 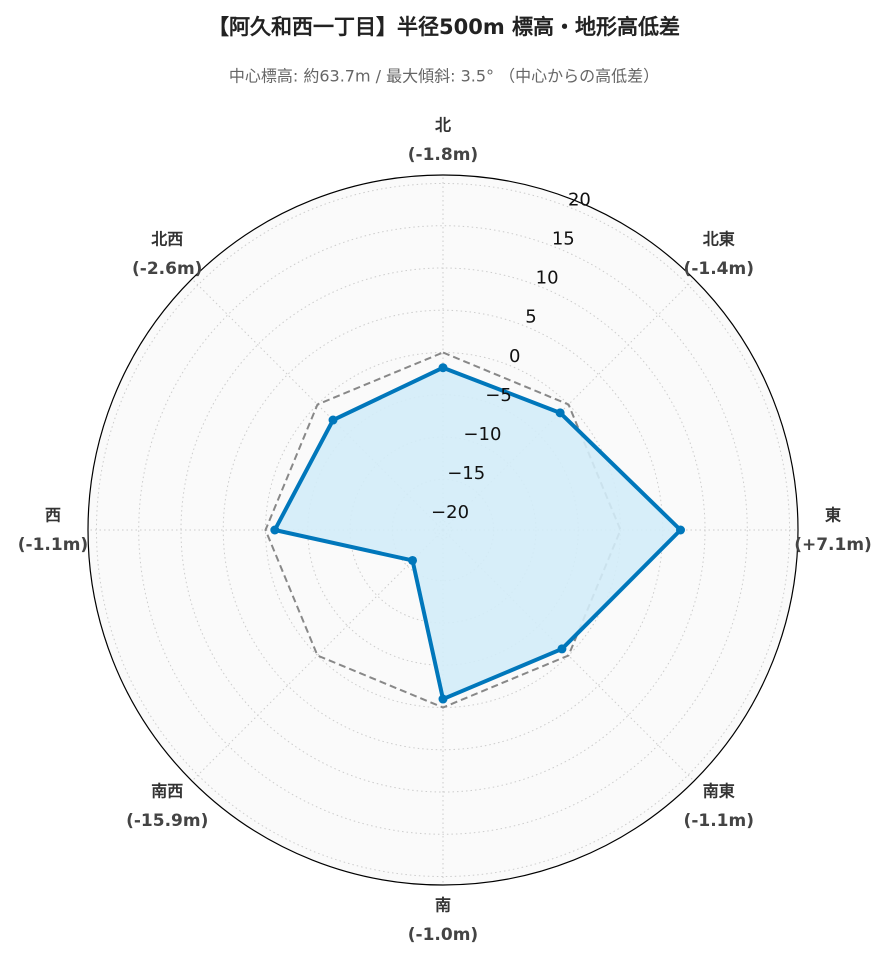 What do you see at coordinates (719, 790) in the screenshot?
I see `category-label: 南東` at bounding box center [719, 790].